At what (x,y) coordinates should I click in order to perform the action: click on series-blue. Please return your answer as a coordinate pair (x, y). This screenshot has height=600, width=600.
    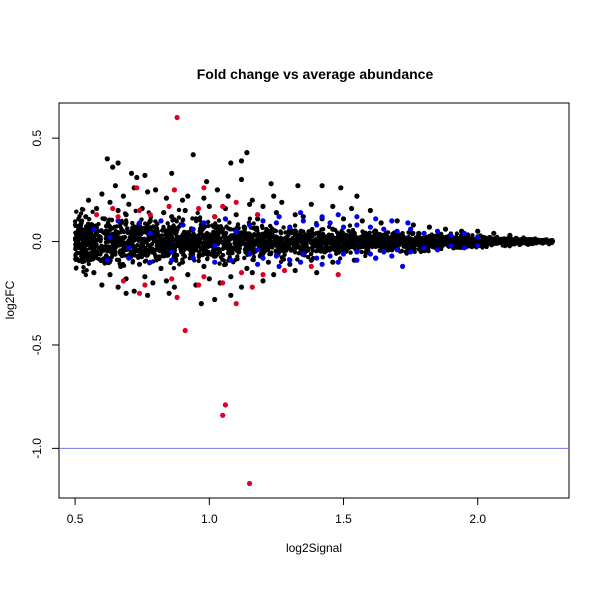
    Looking at the image, I should click on (286, 239).